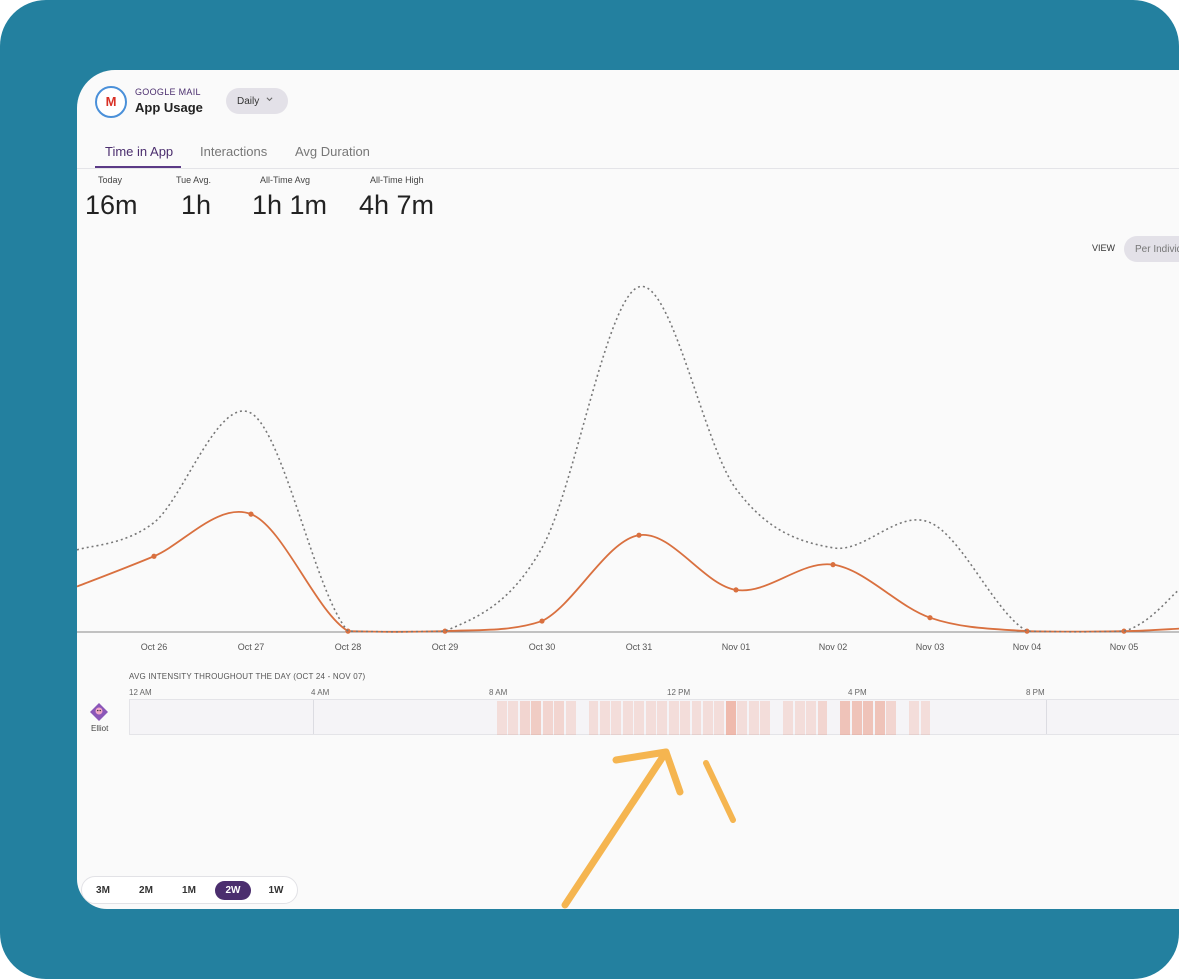 Image resolution: width=1179 pixels, height=979 pixels. What do you see at coordinates (139, 151) in the screenshot?
I see `tab-time-in-app: Time in App` at bounding box center [139, 151].